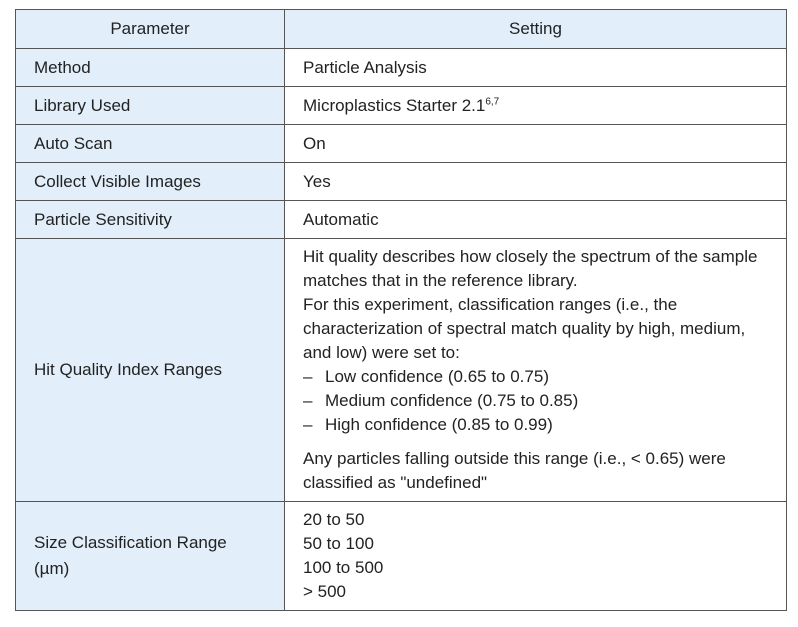 This screenshot has height=627, width=798. I want to click on parameter-cell: Collect Visible Images, so click(150, 181).